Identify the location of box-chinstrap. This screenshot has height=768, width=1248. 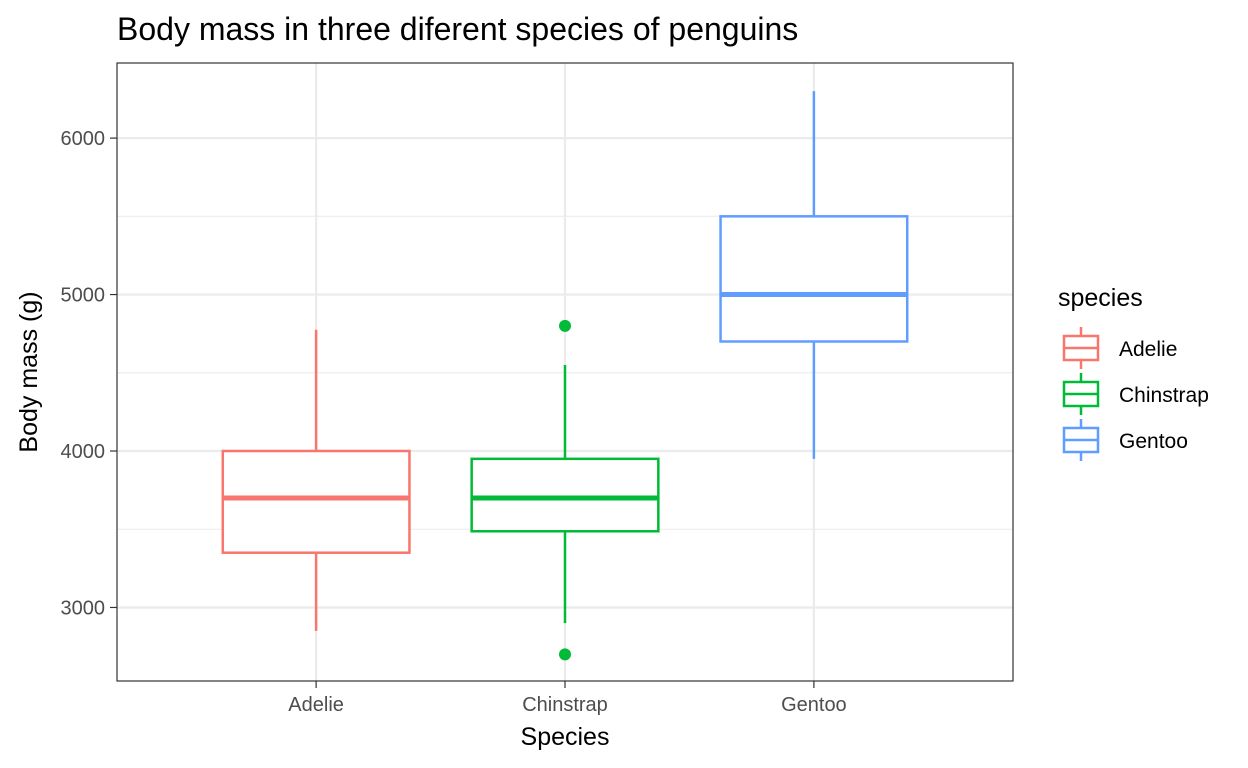
(565, 490).